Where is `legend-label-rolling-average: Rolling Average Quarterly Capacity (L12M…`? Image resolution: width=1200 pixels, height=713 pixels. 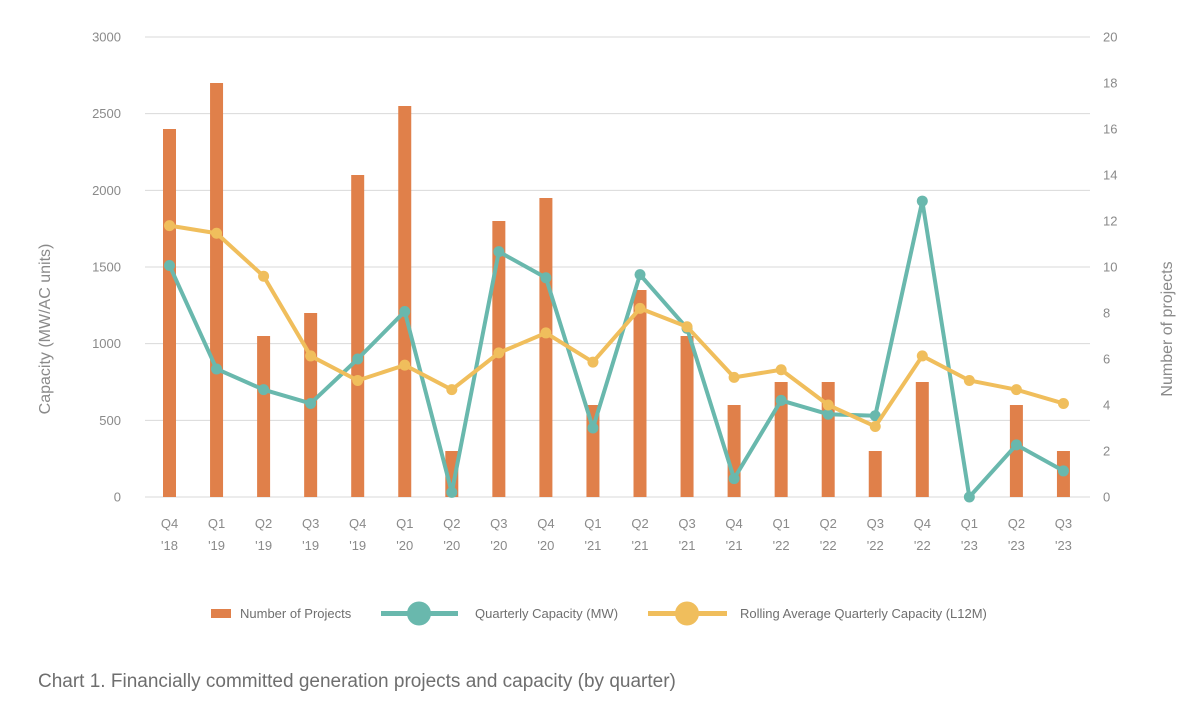 legend-label-rolling-average: Rolling Average Quarterly Capacity (L12M… is located at coordinates (863, 613).